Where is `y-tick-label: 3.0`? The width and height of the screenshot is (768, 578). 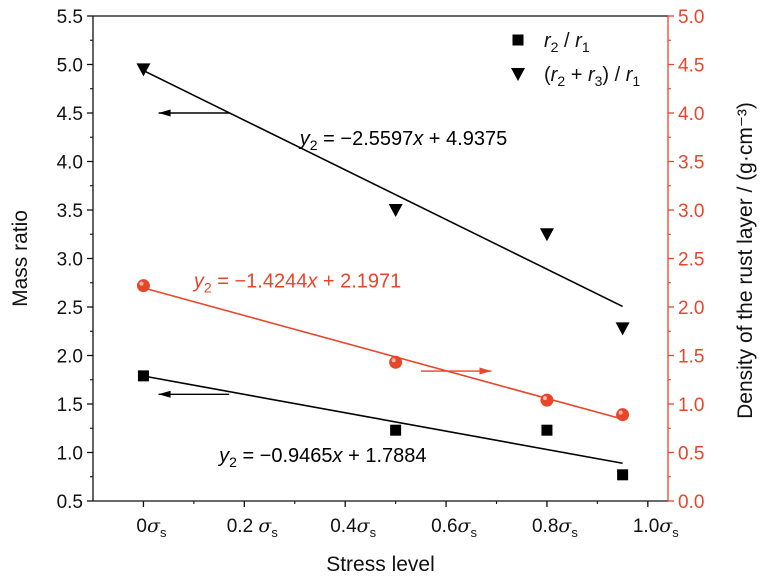
y-tick-label: 3.0 is located at coordinates (70, 260).